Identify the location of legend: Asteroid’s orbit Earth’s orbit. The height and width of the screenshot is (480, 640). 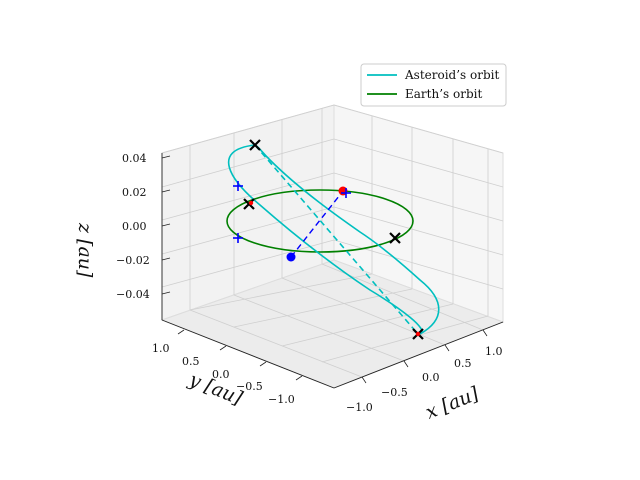
(433, 85).